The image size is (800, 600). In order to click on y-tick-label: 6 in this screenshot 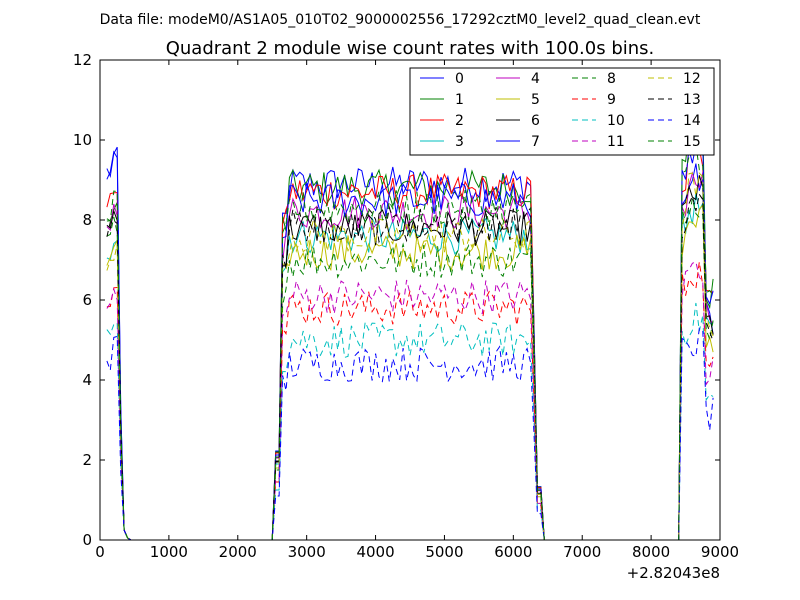, I will do `click(87, 300)`.